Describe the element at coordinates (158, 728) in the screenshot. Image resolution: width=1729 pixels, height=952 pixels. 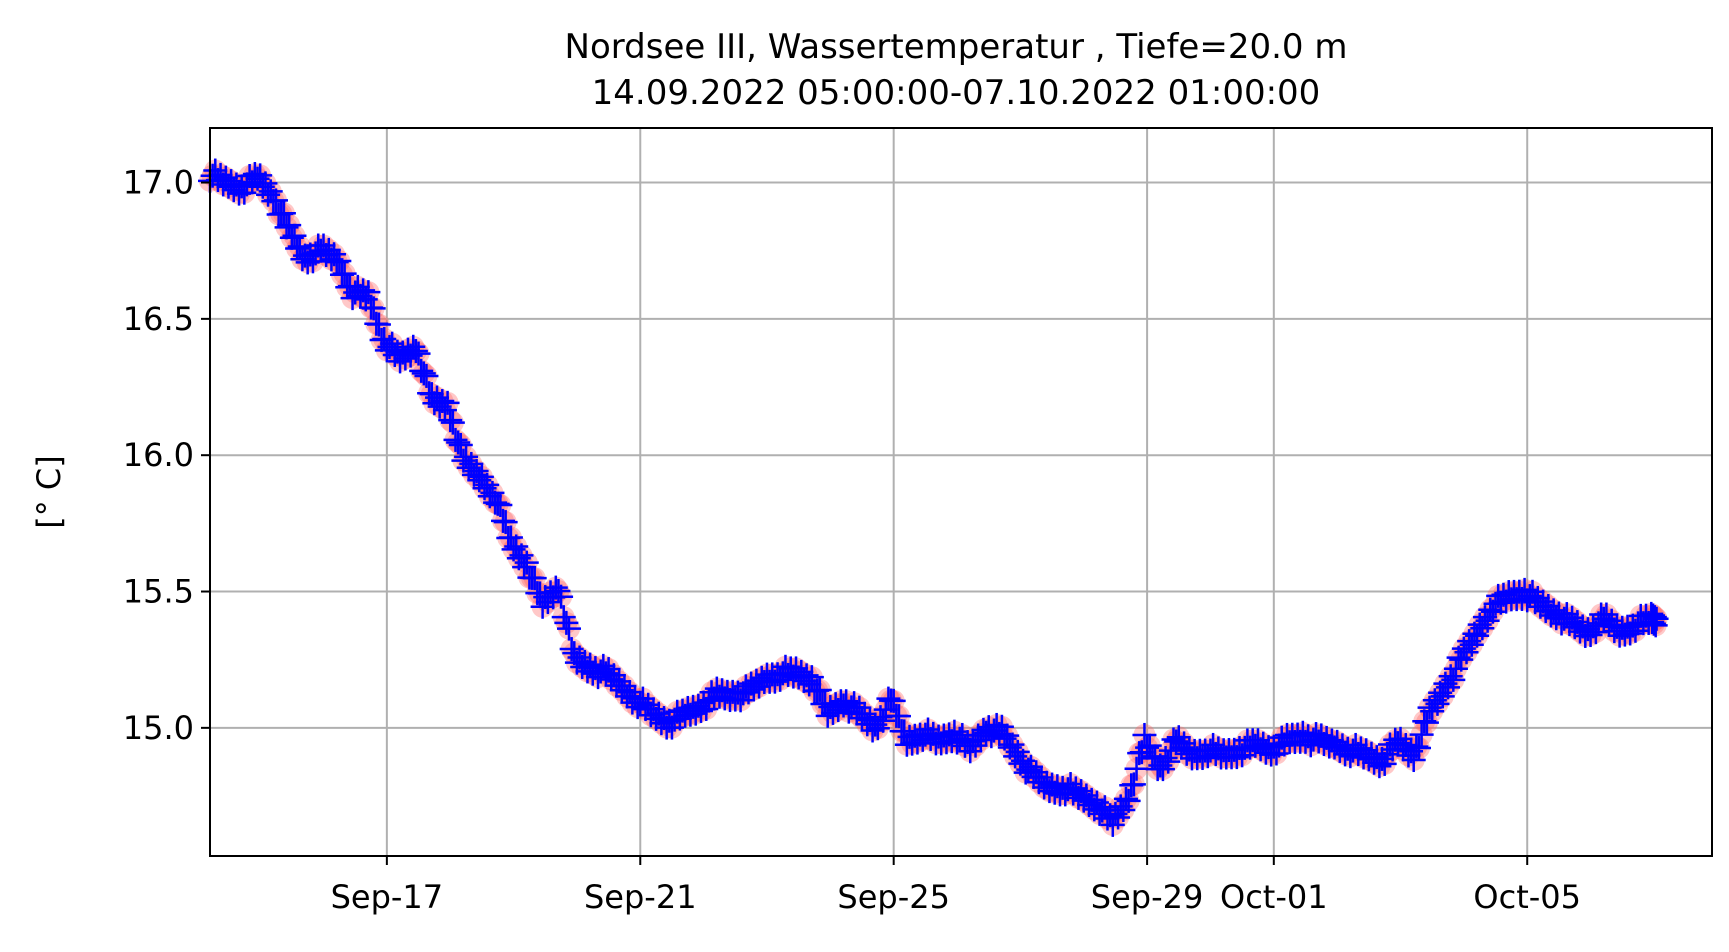
I see `y-tick-label: 15.0` at that location.